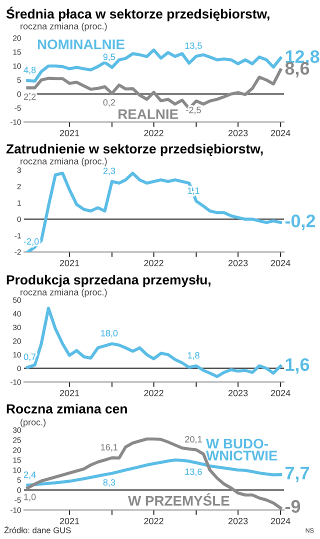 This screenshot has width=320, height=539. What do you see at coordinates (30, 358) in the screenshot?
I see `data-label: 0,7` at bounding box center [30, 358].